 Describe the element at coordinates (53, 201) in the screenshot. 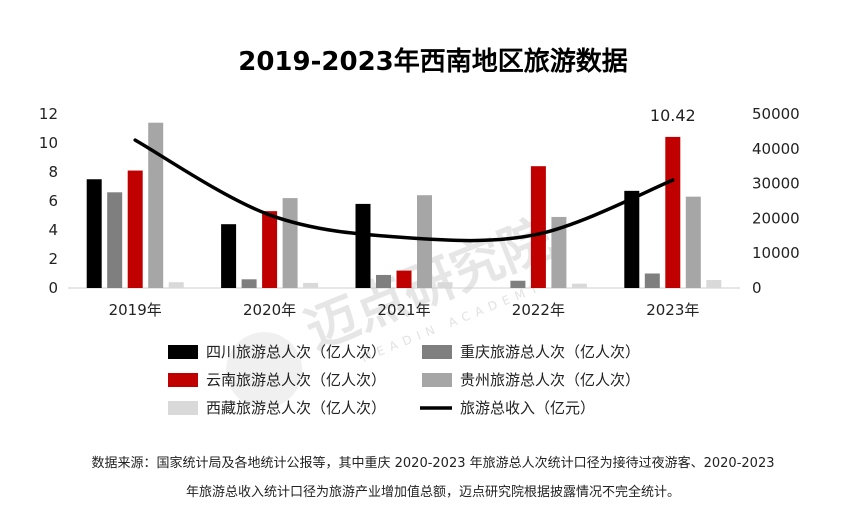

I see `left-tick-label: 6` at that location.